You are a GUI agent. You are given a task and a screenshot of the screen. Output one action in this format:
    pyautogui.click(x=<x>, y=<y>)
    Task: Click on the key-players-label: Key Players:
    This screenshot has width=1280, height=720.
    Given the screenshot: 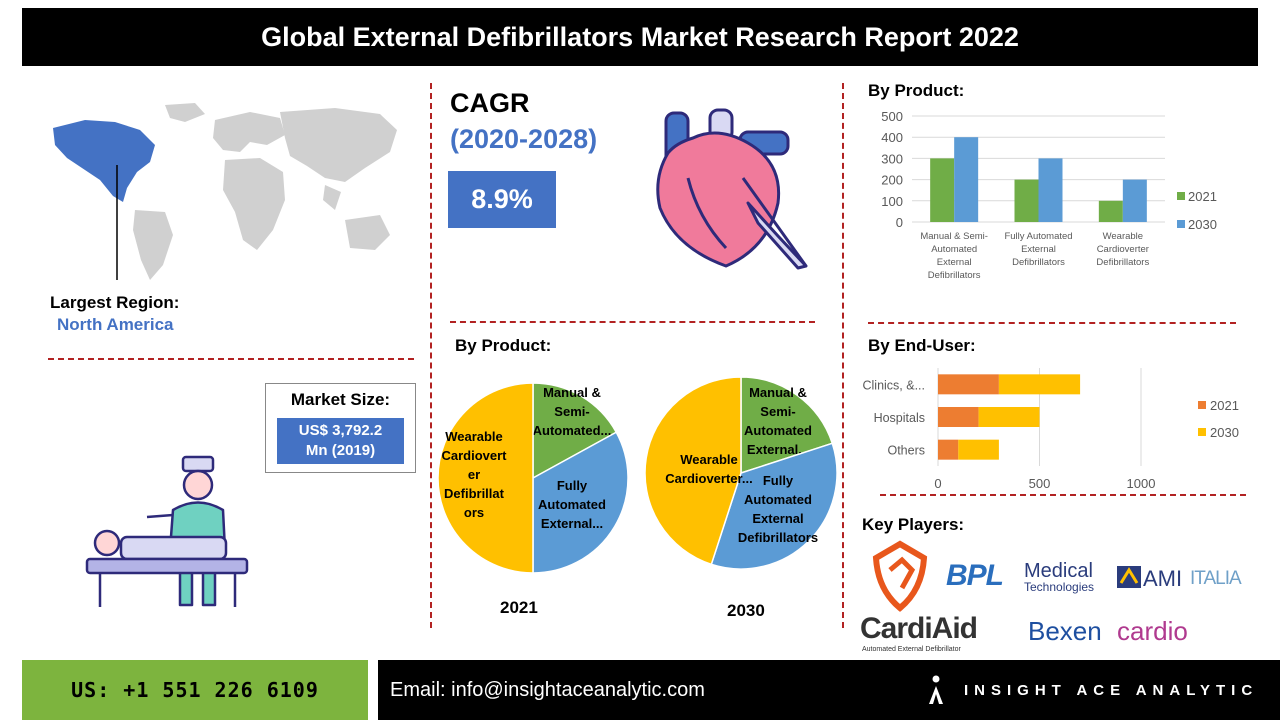 What is the action you would take?
    pyautogui.click(x=913, y=524)
    